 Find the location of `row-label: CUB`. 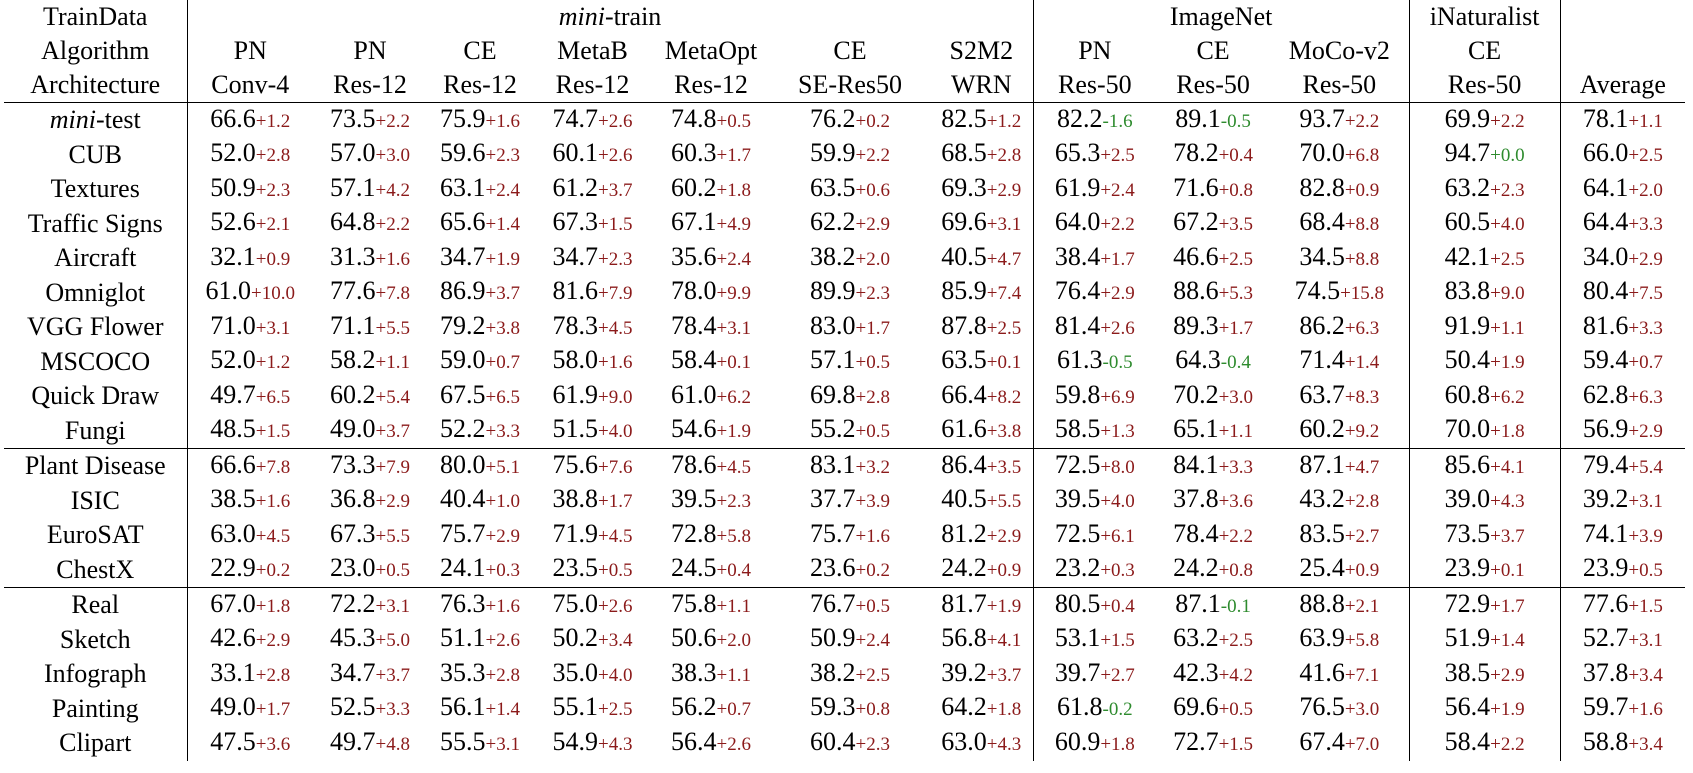

row-label: CUB is located at coordinates (96, 154).